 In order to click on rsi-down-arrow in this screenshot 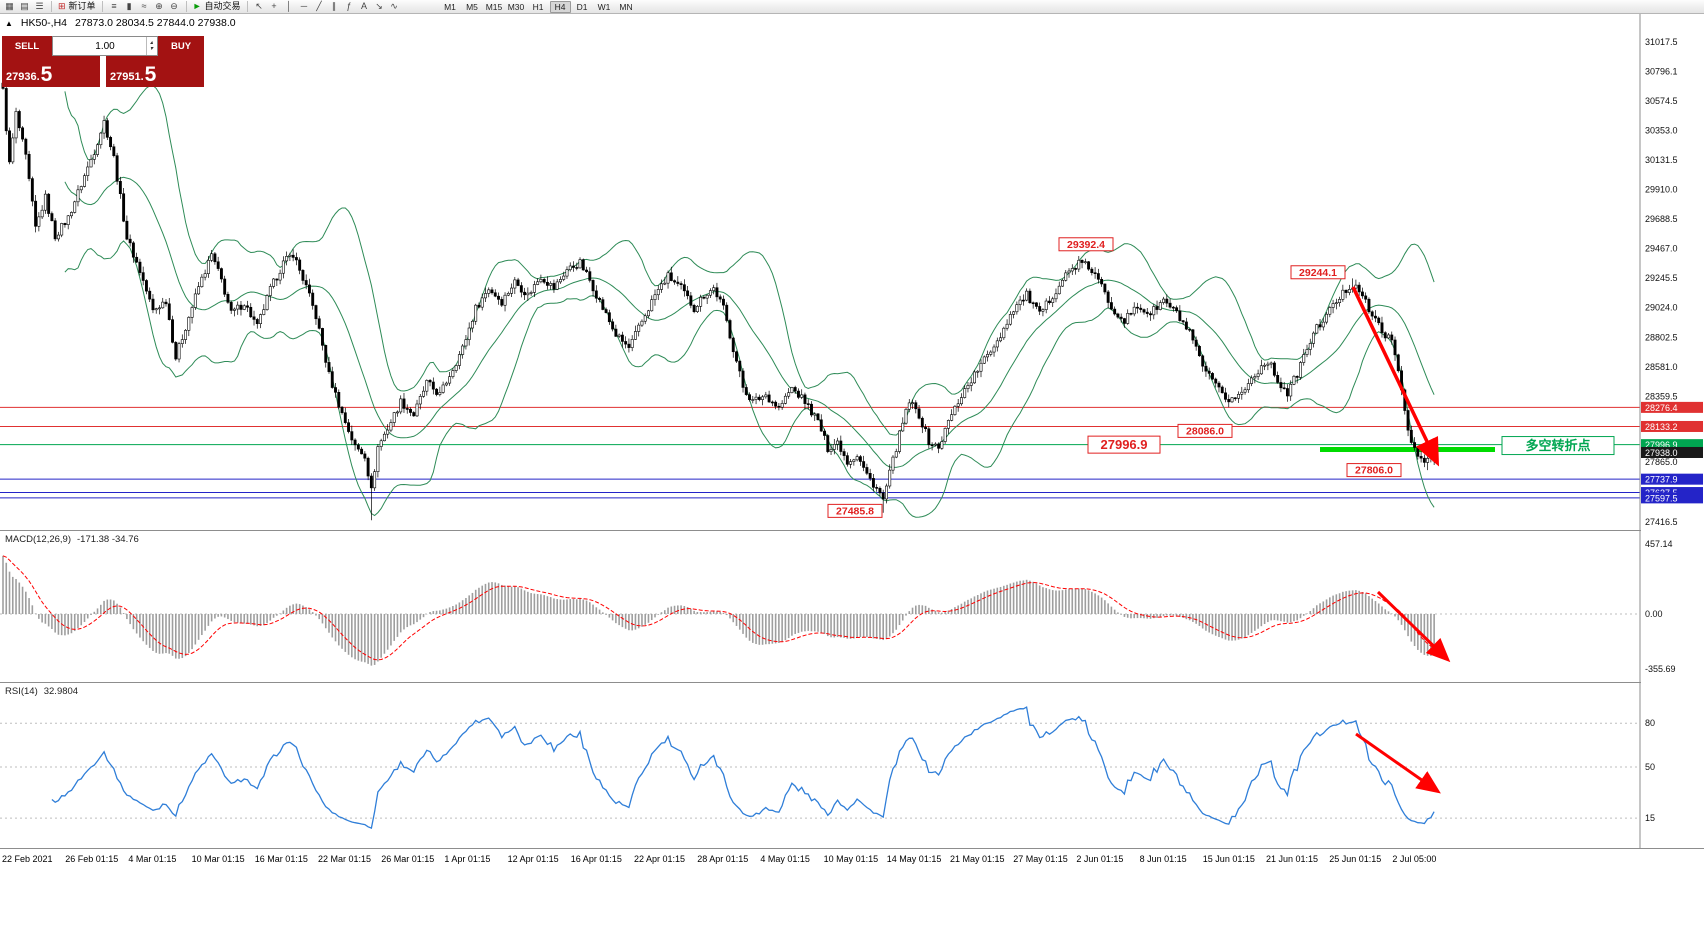, I will do `click(1398, 763)`.